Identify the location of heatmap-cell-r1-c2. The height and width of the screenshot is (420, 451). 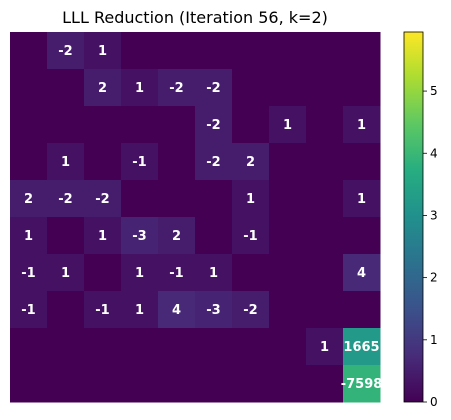
(103, 88).